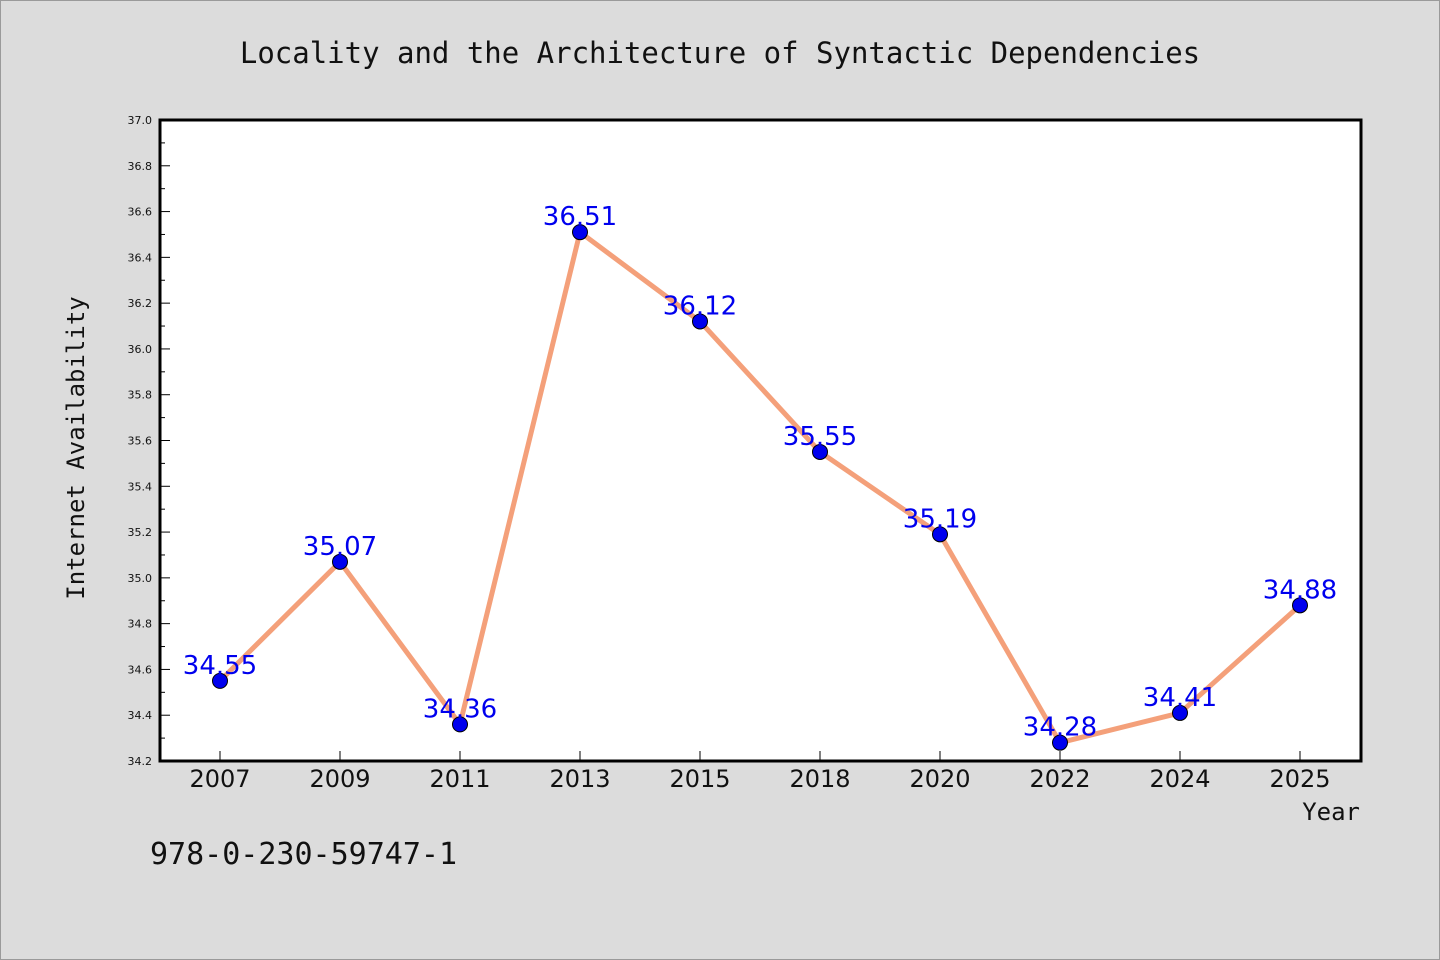  I want to click on y-tick-label: 34.4, so click(140, 715).